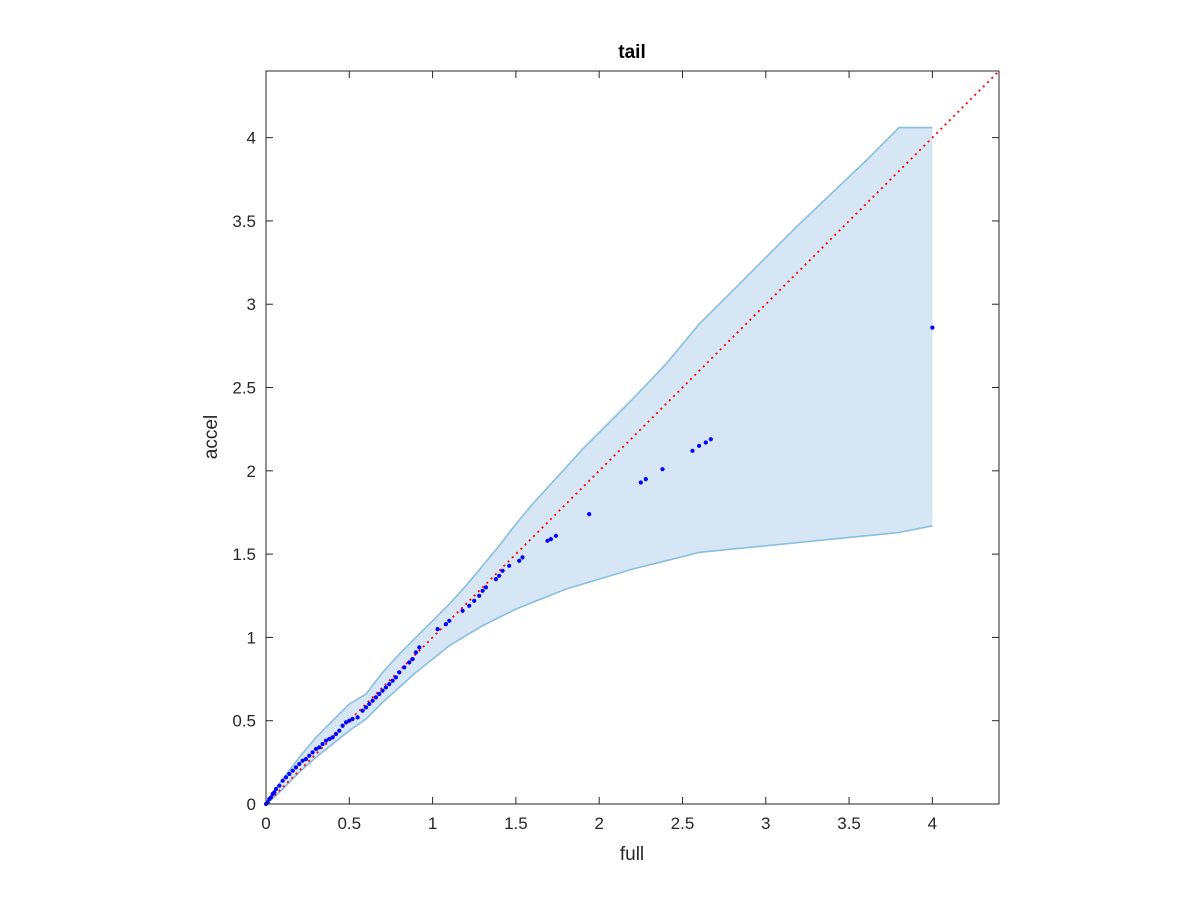 Image resolution: width=1200 pixels, height=900 pixels. What do you see at coordinates (631, 52) in the screenshot?
I see `chart-title: tail` at bounding box center [631, 52].